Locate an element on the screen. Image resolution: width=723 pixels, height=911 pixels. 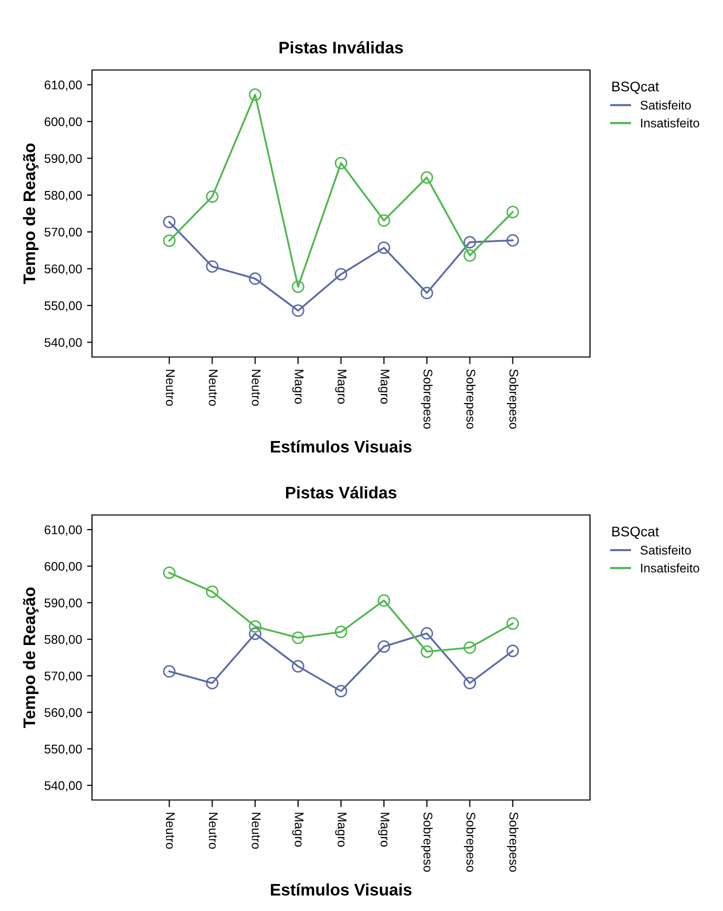
chart-title: Pistas Inválidas is located at coordinates (341, 47).